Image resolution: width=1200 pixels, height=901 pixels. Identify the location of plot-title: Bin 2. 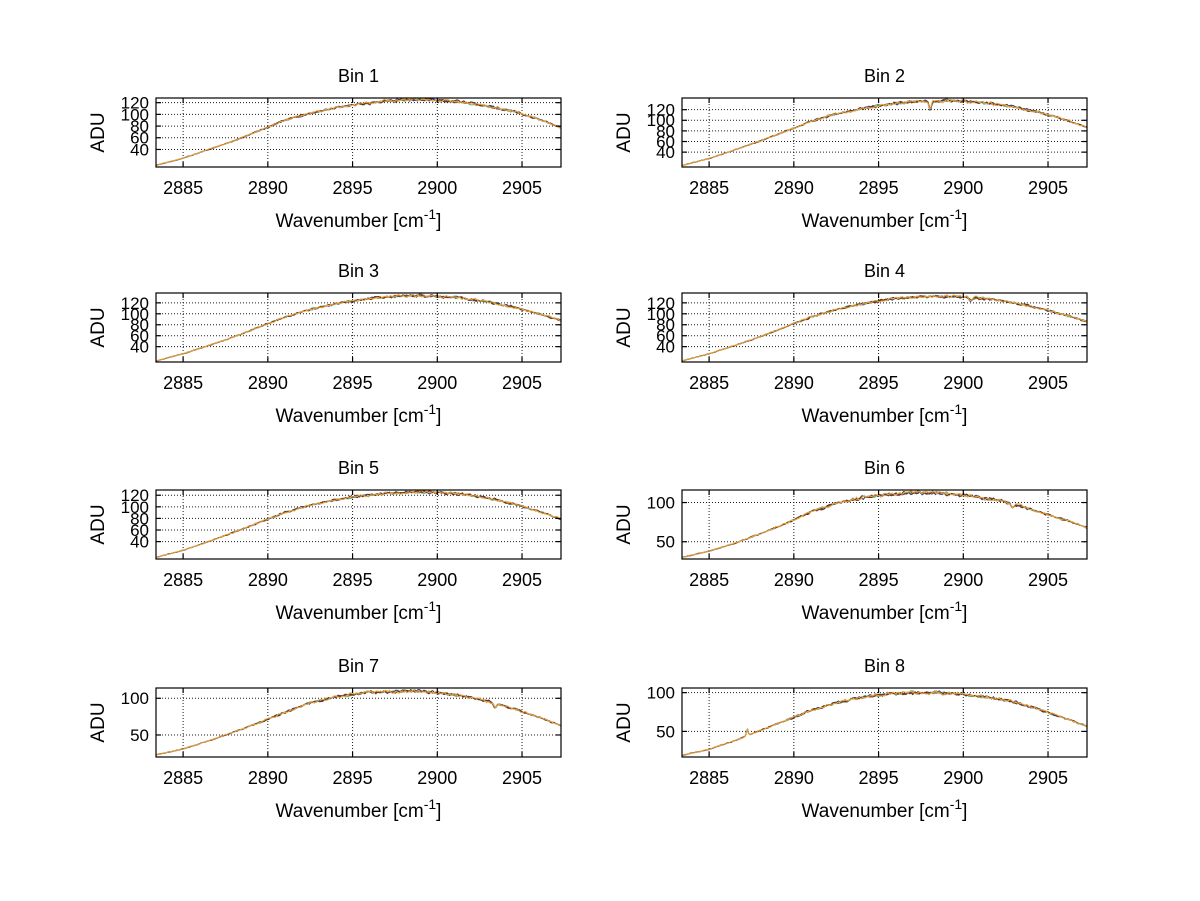
(884, 76).